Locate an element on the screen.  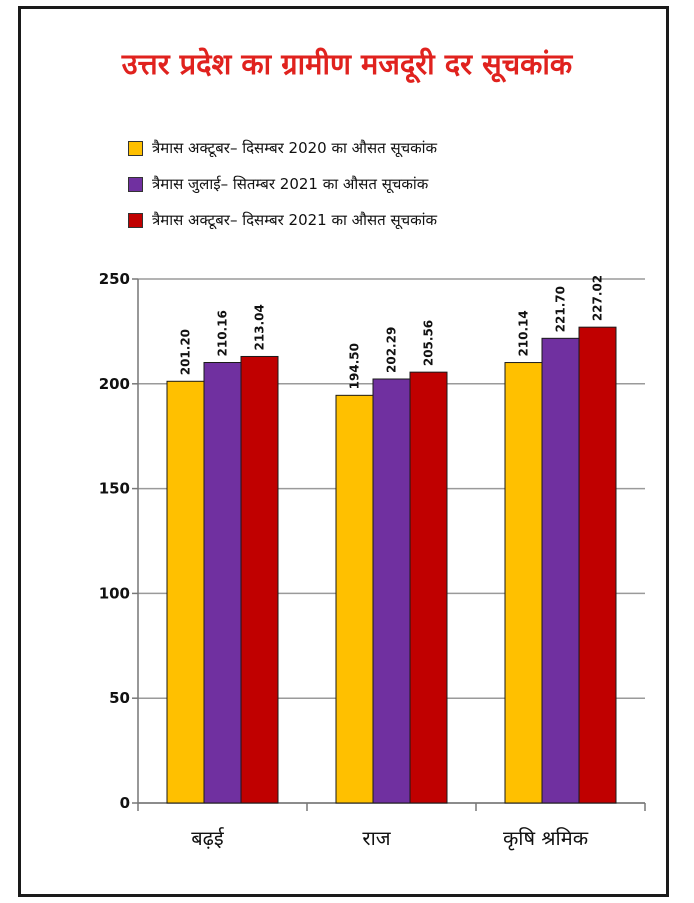
data-label: 201.20 is located at coordinates (186, 352).